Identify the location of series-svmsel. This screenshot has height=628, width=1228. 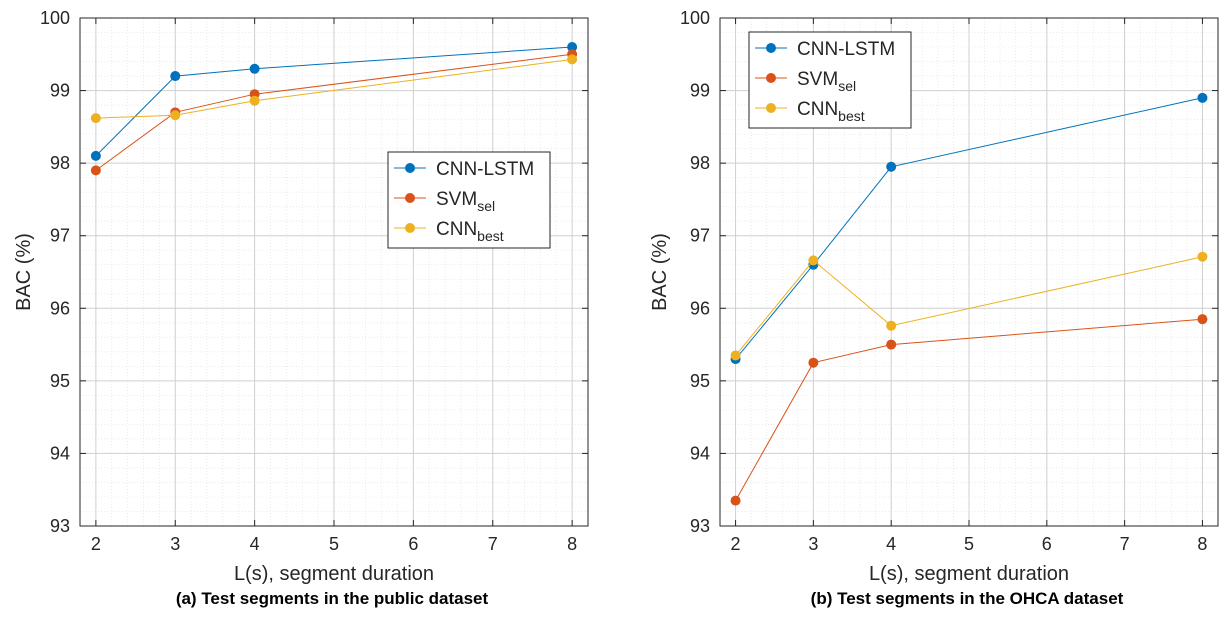
(969, 410).